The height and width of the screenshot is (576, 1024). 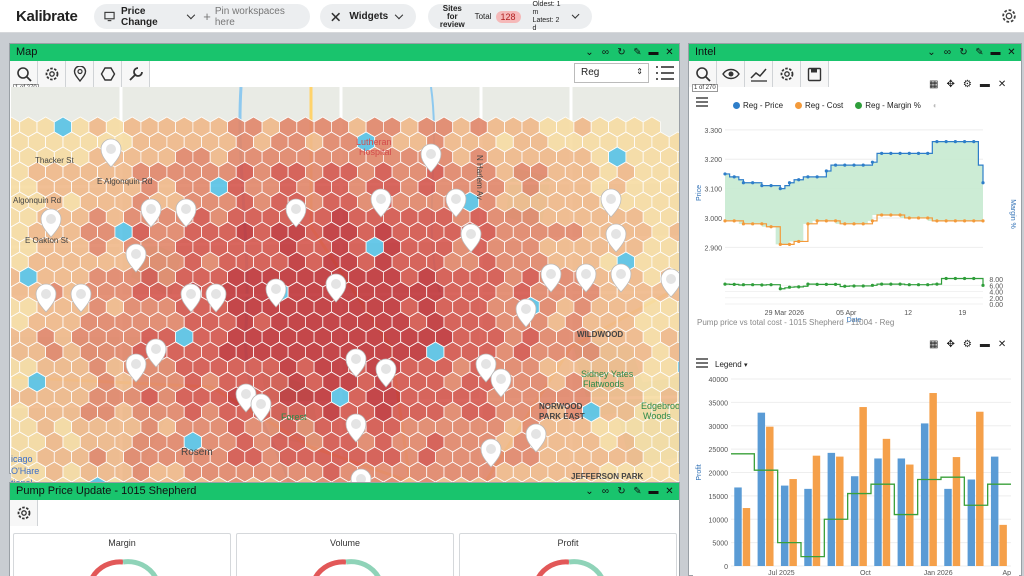 I want to click on contrast-icon: ◐, so click(x=935, y=105).